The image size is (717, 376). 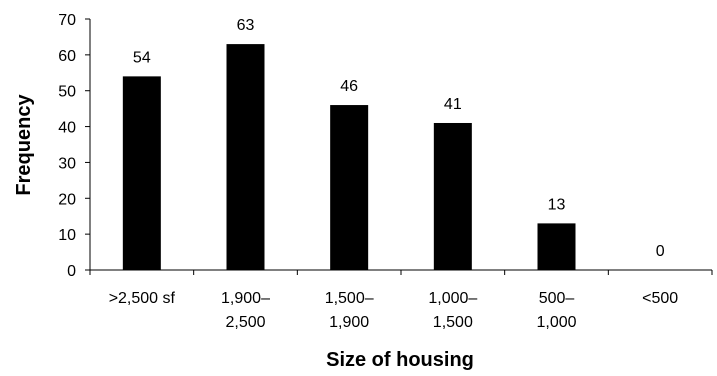 I want to click on y-tick-label: 60, so click(x=67, y=56).